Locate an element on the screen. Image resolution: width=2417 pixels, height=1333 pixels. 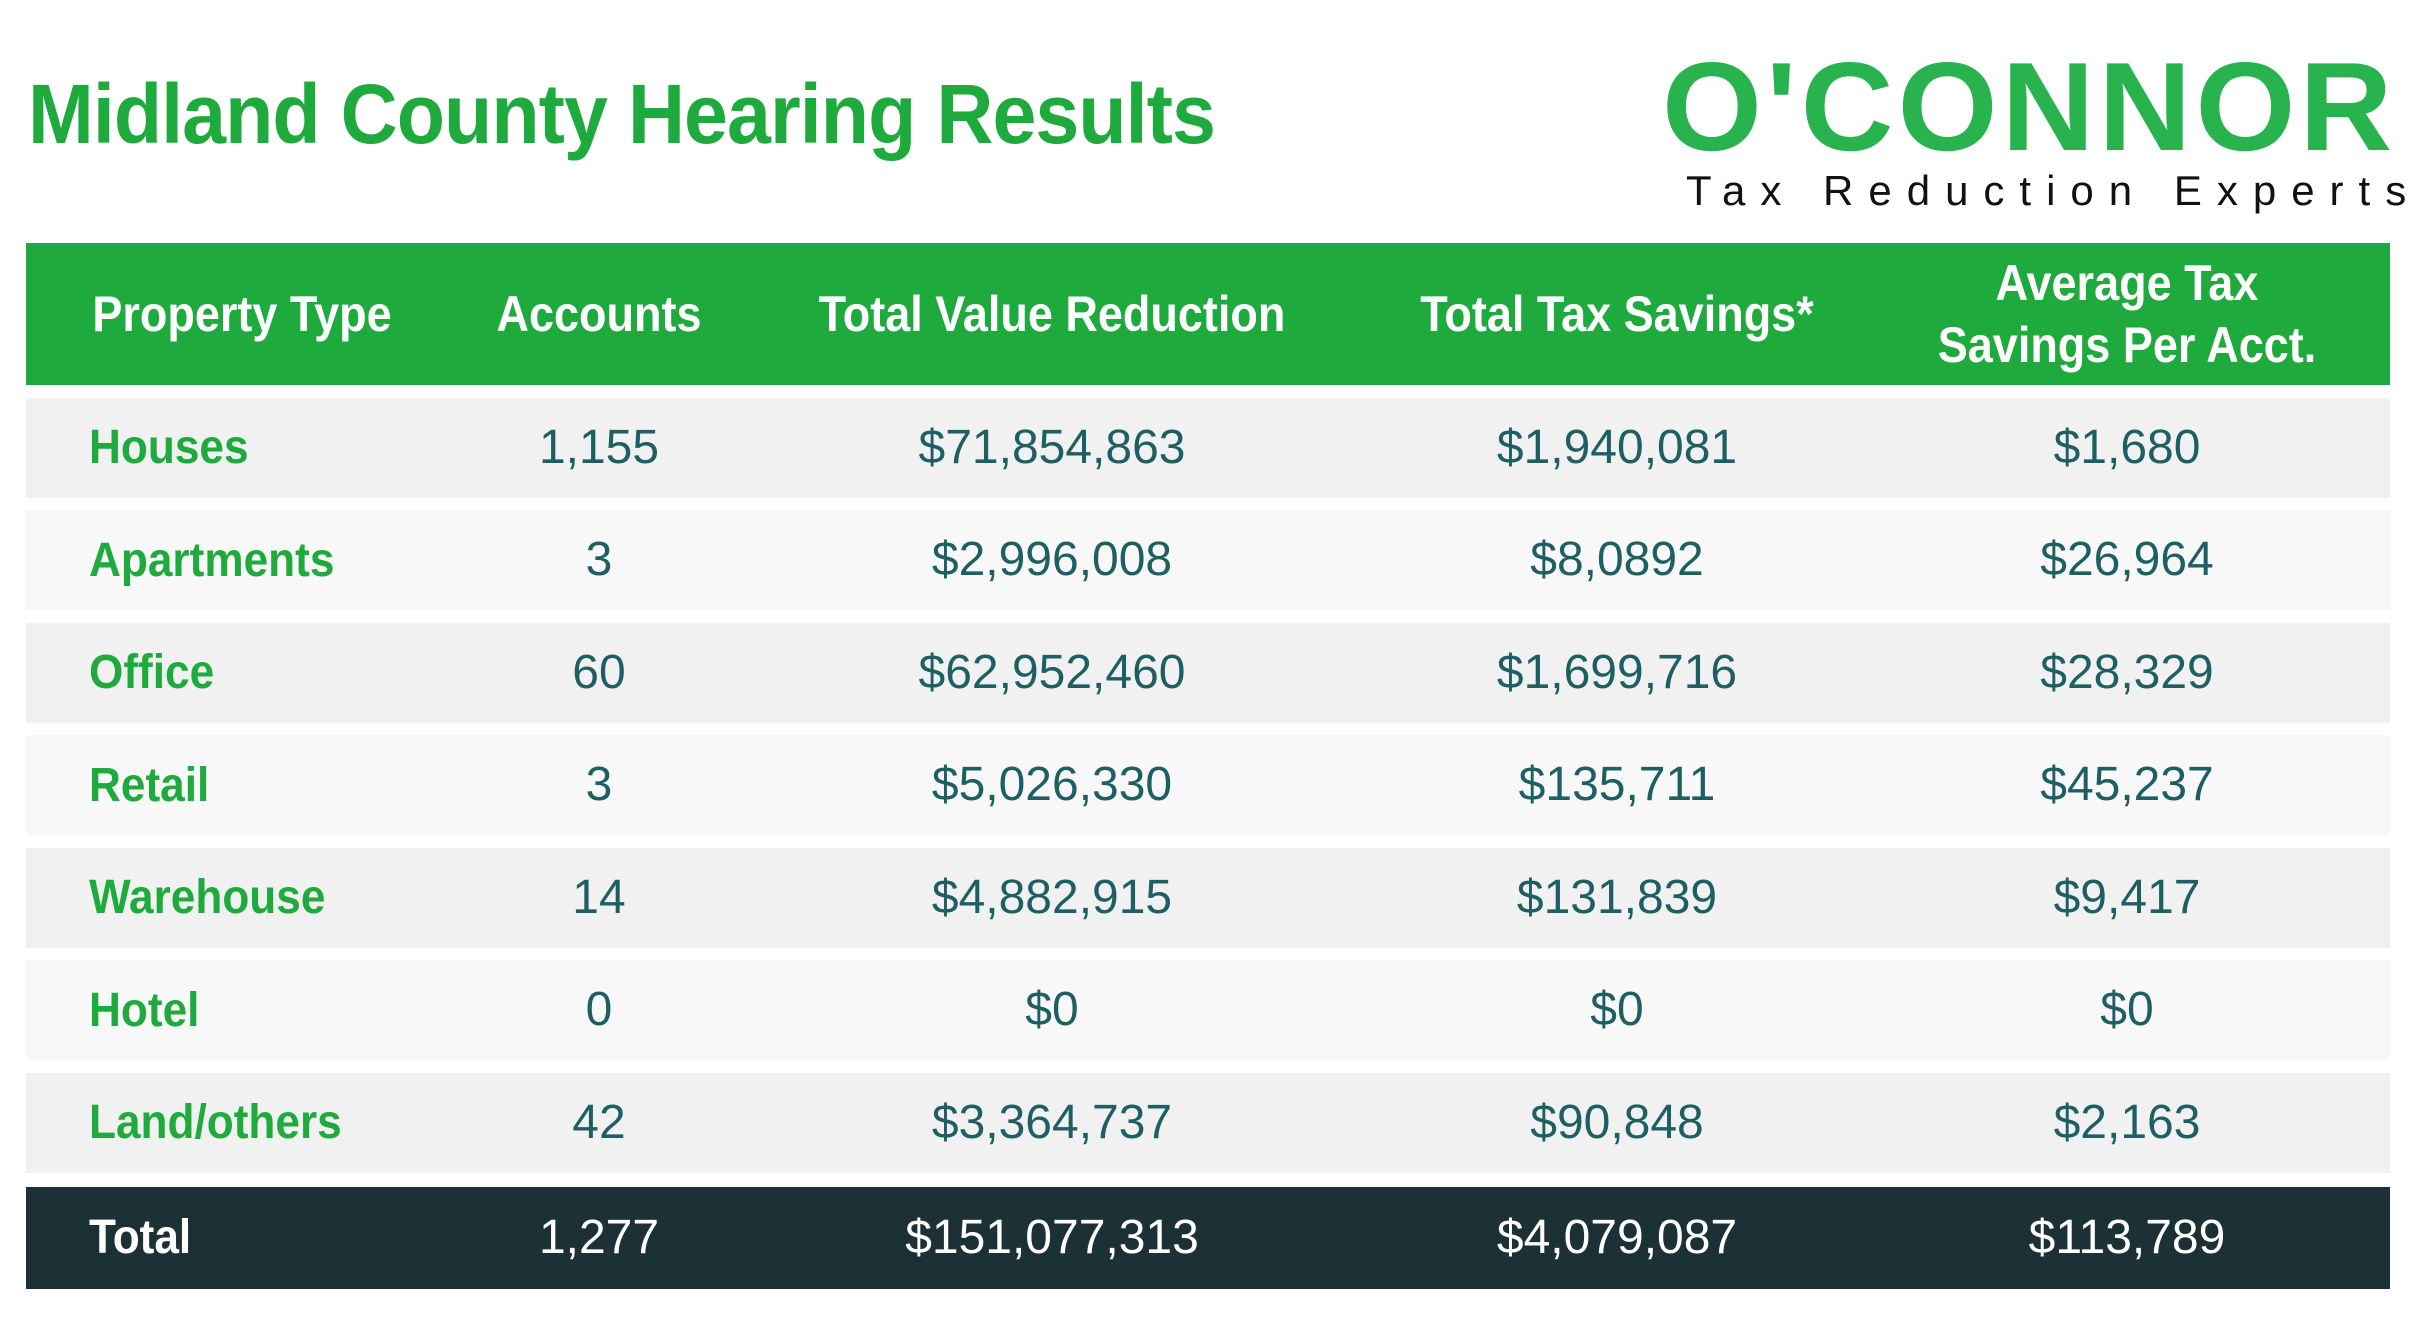
tax-savings-cell: $8,0892 is located at coordinates (1617, 559).